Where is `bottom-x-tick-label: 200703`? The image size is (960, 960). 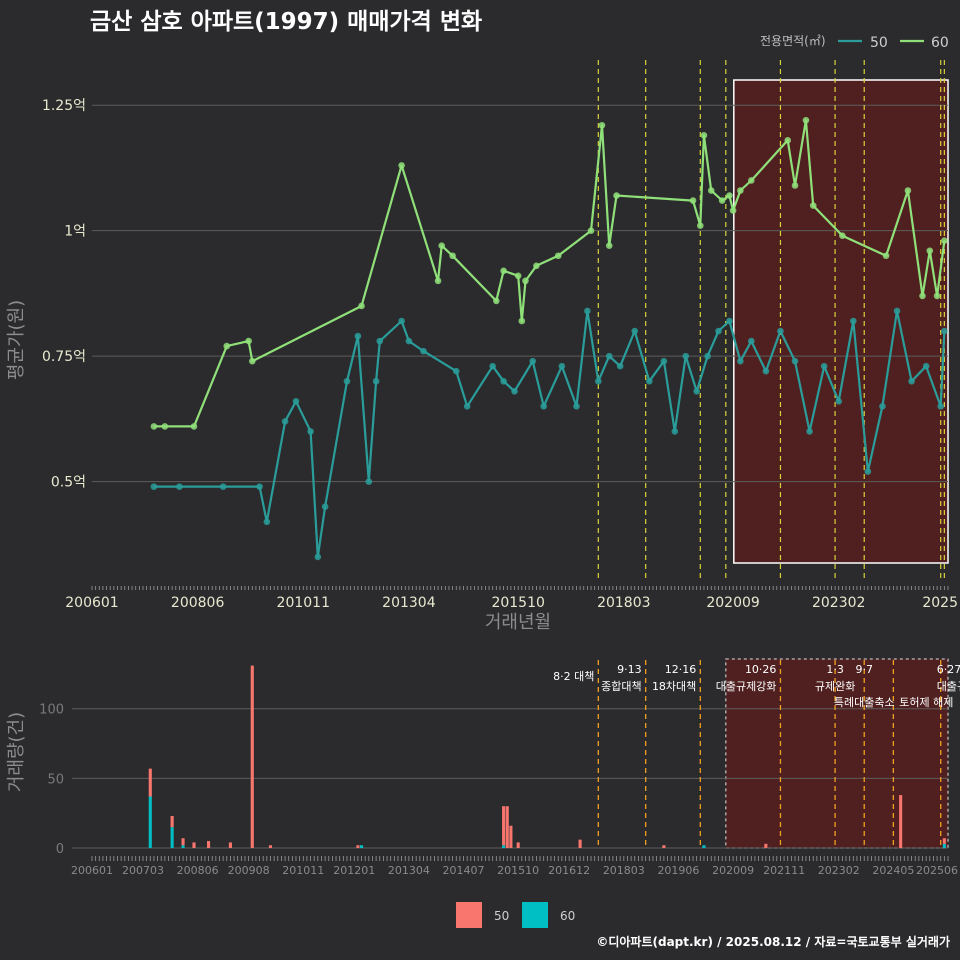 bottom-x-tick-label: 200703 is located at coordinates (143, 870).